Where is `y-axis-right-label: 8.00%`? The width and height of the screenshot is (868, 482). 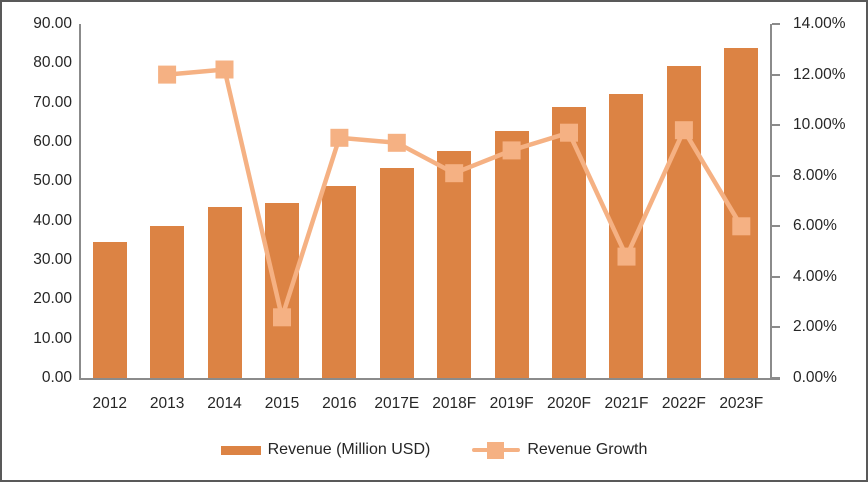
y-axis-right-label: 8.00% is located at coordinates (815, 175).